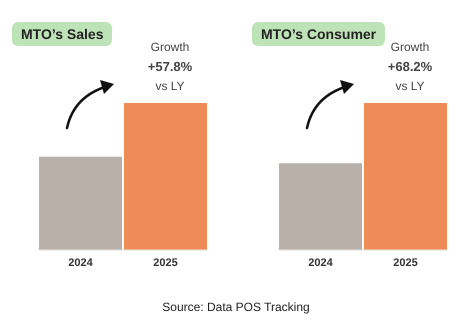 The image size is (472, 322). Describe the element at coordinates (410, 66) in the screenshot. I see `text: +68.2%` at that location.